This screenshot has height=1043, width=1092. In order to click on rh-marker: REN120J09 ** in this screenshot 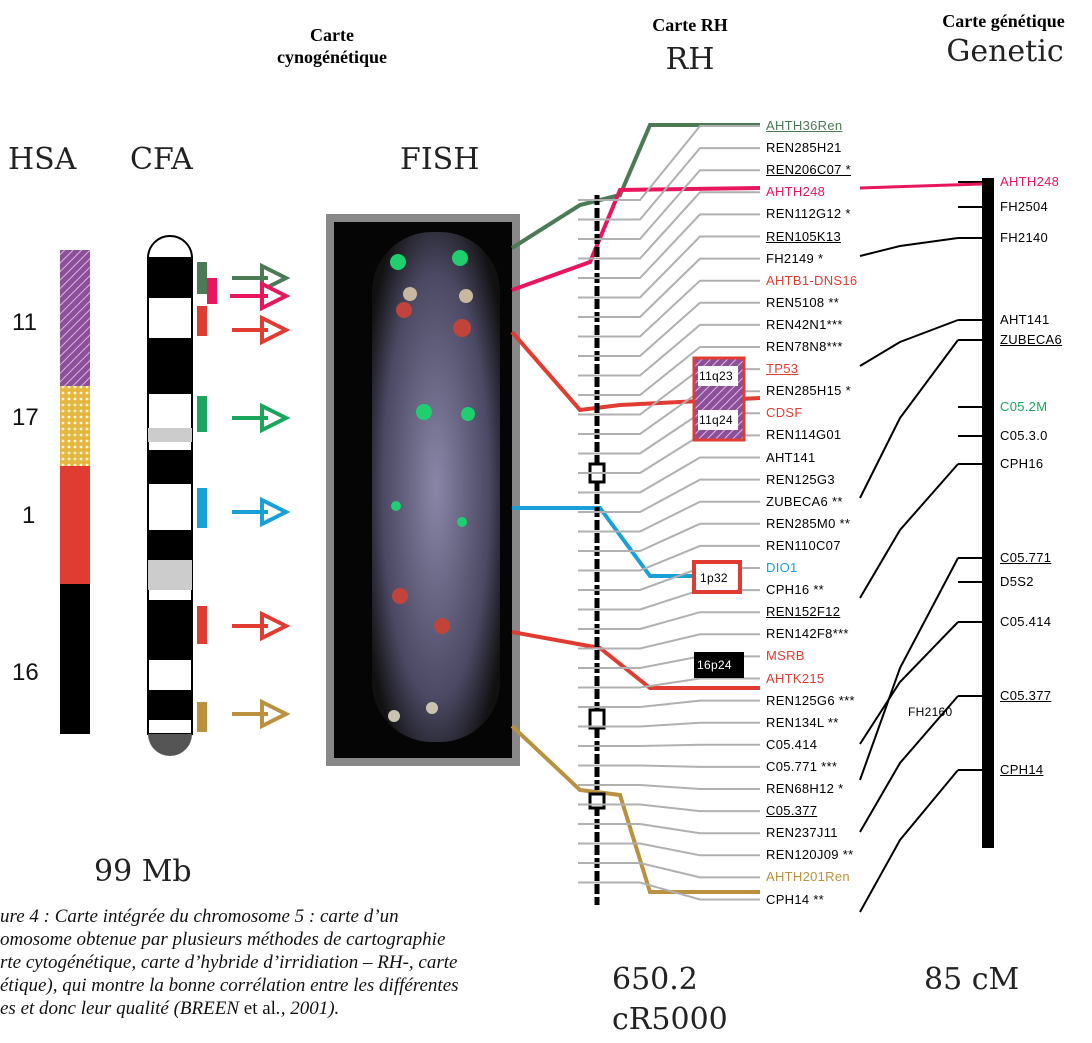, I will do `click(810, 855)`.